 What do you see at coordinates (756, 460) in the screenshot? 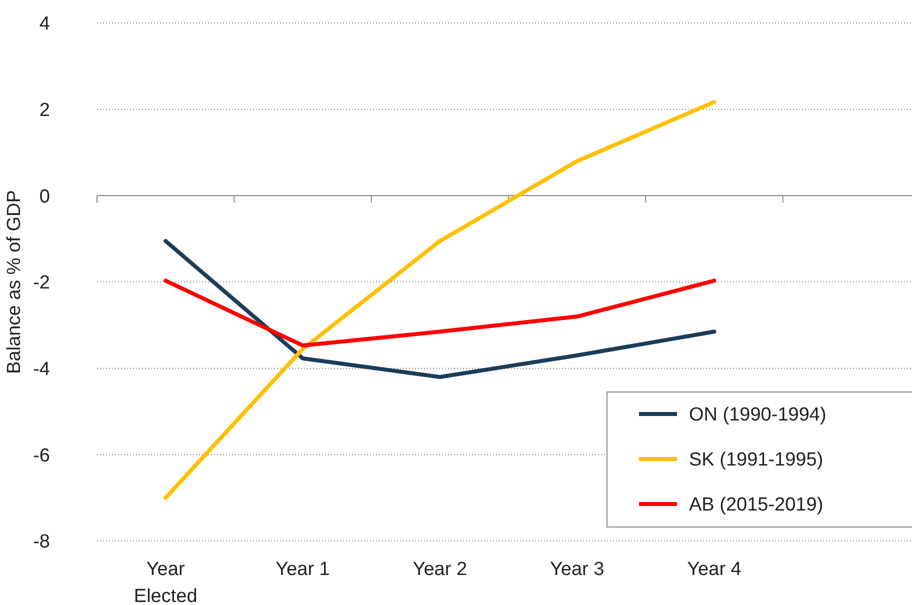
I see `legend-label: SK (1991-1995)` at bounding box center [756, 460].